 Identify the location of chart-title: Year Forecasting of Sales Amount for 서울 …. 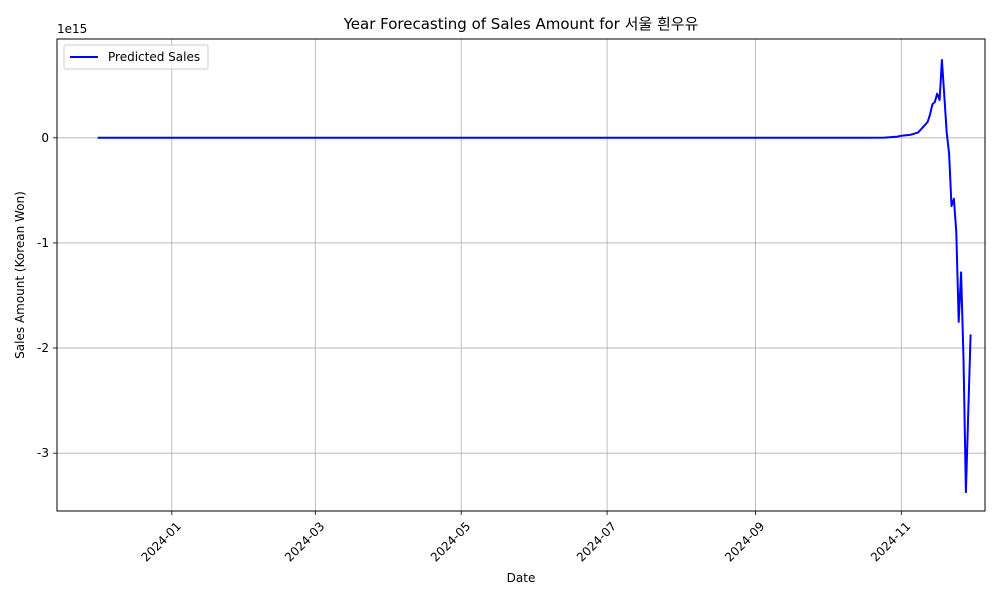
(521, 24).